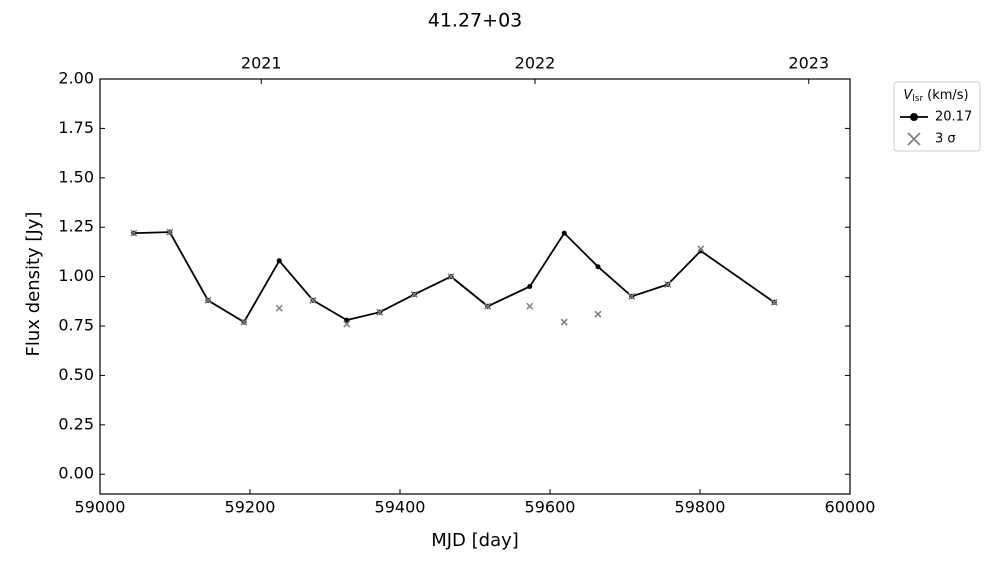 This screenshot has width=1000, height=562. Describe the element at coordinates (535, 63) in the screenshot. I see `x2-tick-label: 2022` at that location.